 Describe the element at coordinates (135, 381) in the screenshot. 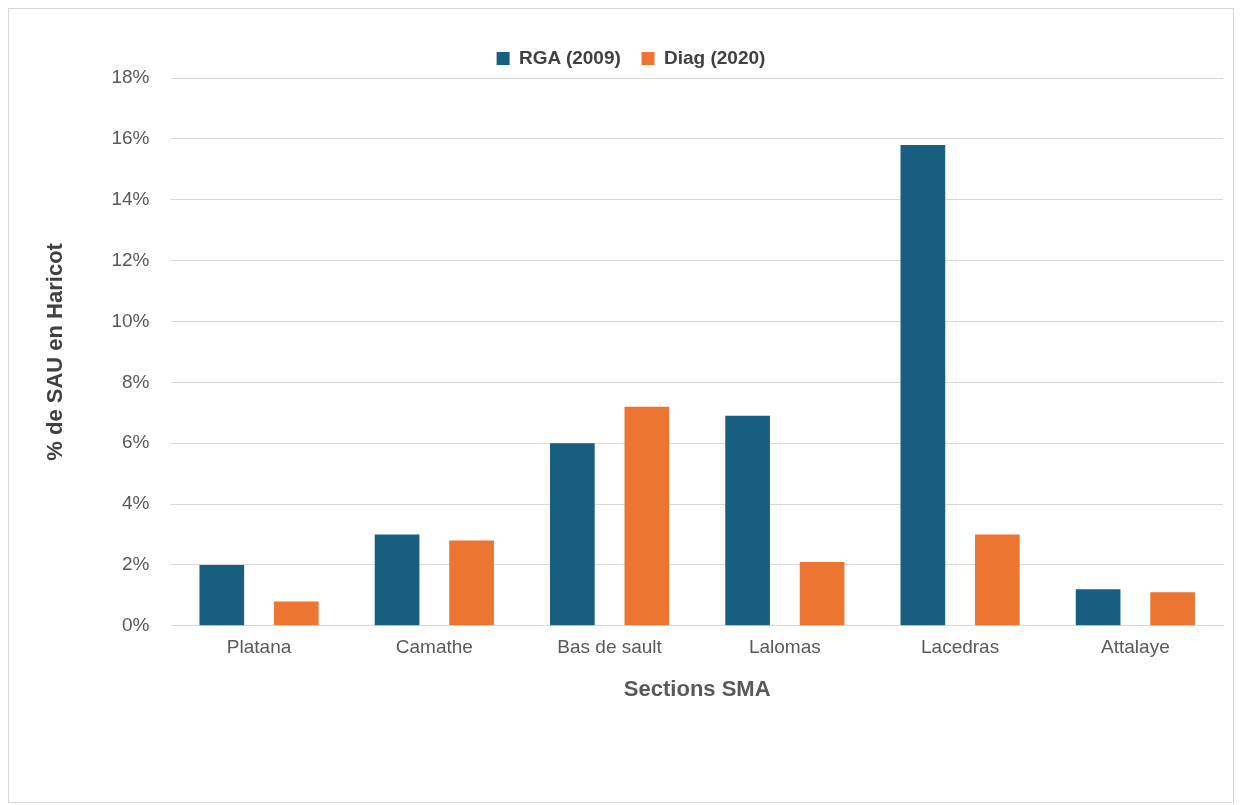

I see `y-tick-label: 8%` at that location.